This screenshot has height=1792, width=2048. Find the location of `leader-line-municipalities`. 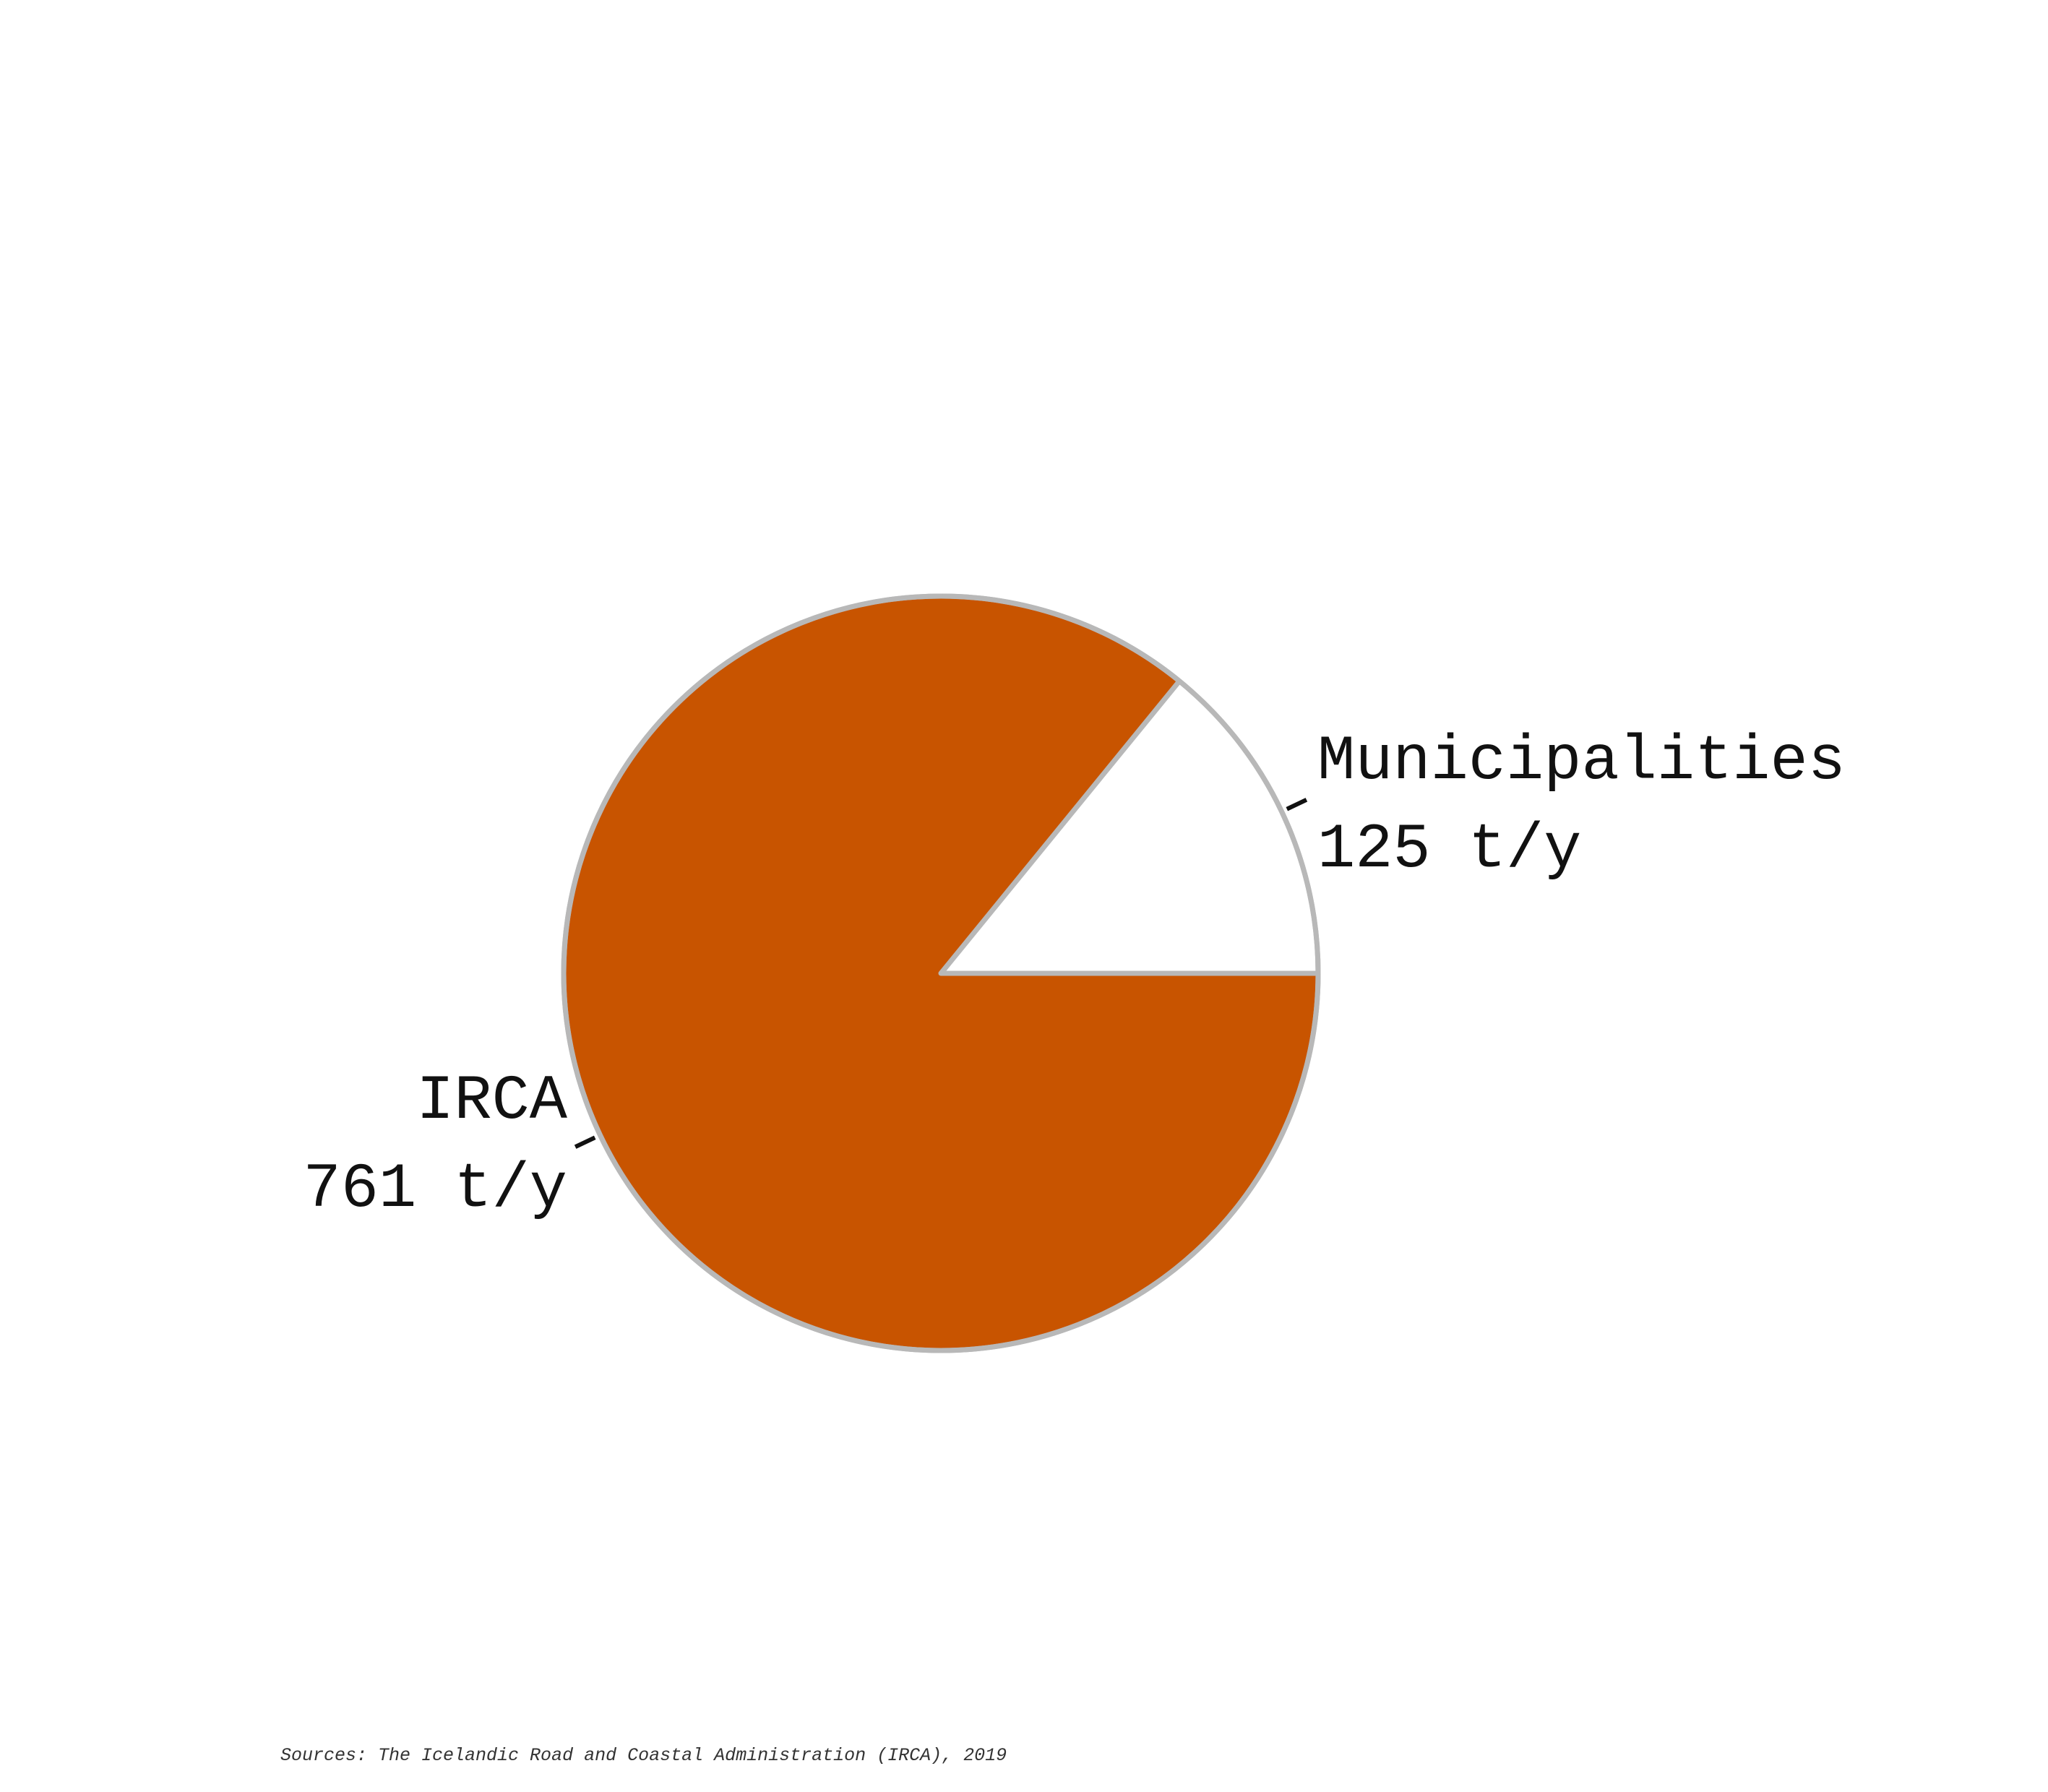

leader-line-municipalities is located at coordinates (1297, 804).